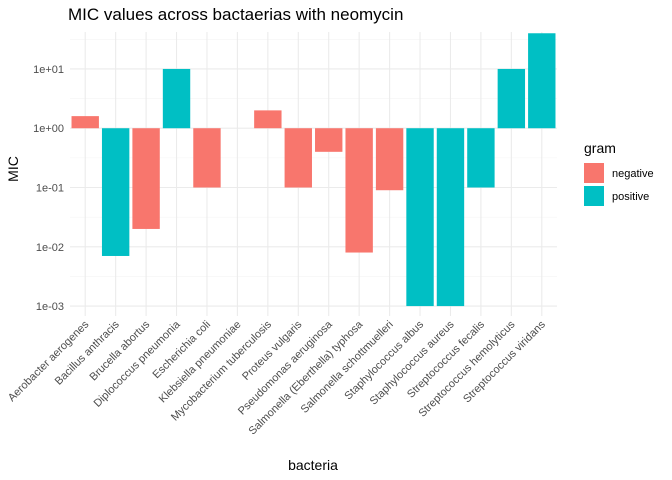  Describe the element at coordinates (48, 129) in the screenshot. I see `y-tick-label: 1e+00` at that location.